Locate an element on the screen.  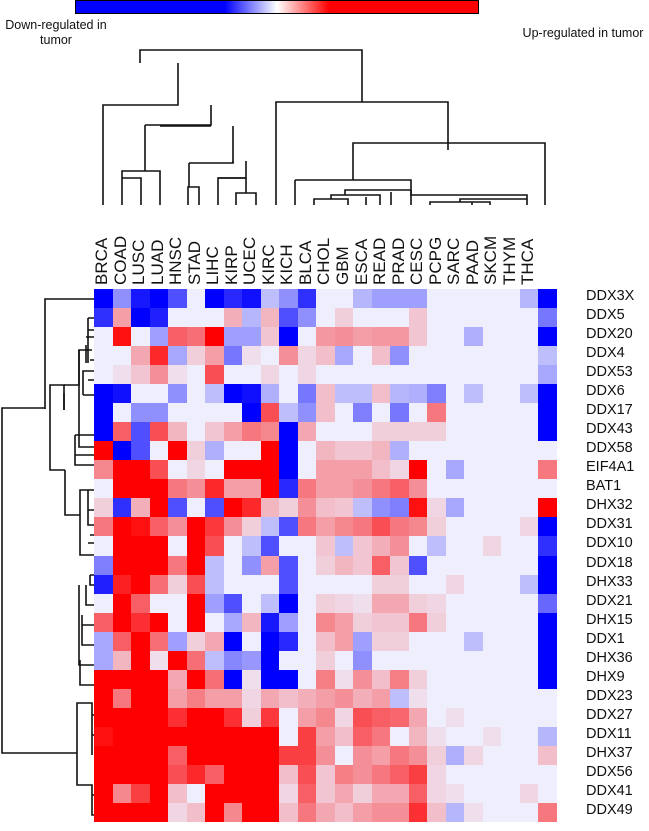
column-label: READ is located at coordinates (380, 245).